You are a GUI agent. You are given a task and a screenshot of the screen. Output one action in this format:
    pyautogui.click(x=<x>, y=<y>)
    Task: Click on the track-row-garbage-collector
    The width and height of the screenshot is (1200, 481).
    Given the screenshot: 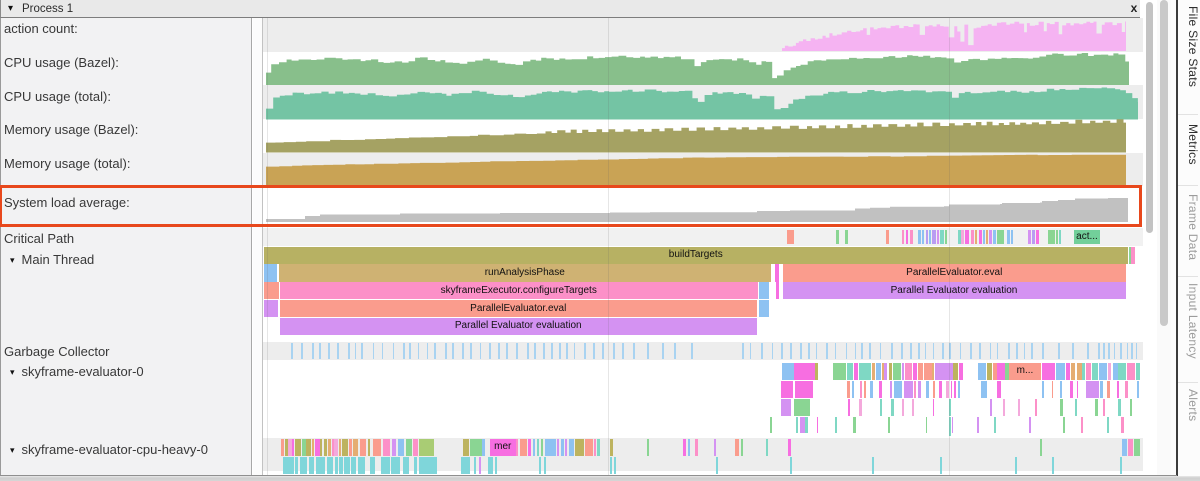 What is the action you would take?
    pyautogui.click(x=703, y=350)
    